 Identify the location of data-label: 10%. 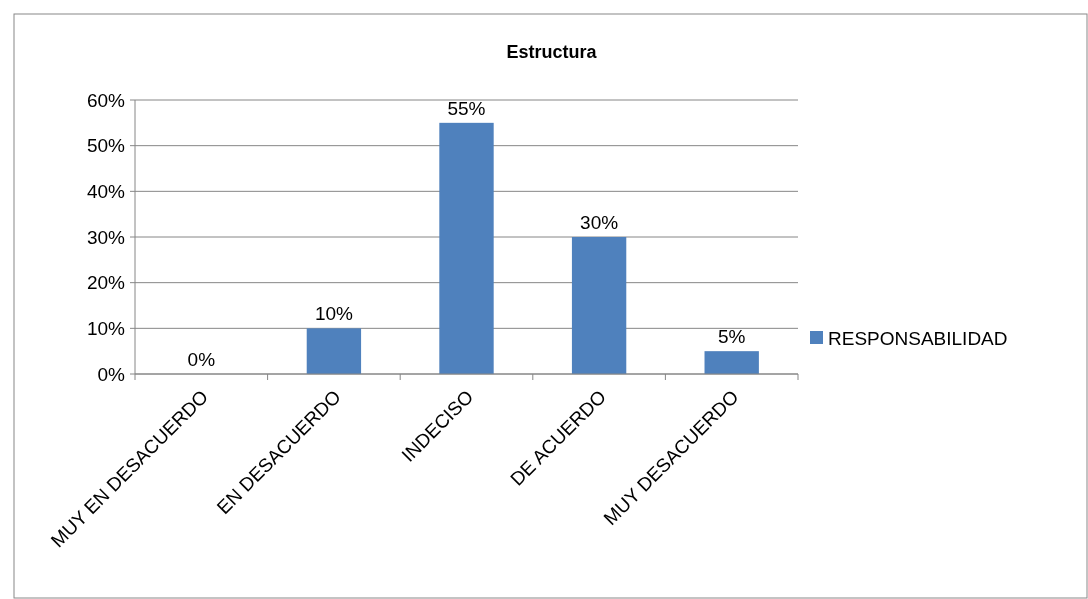
(334, 314).